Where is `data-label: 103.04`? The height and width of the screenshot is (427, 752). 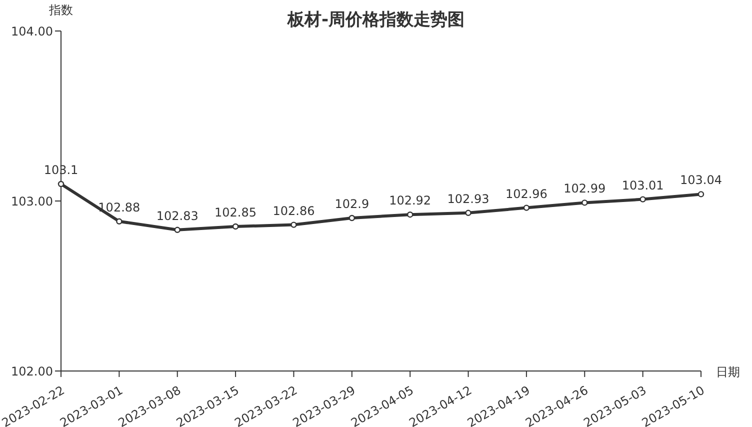 data-label: 103.04 is located at coordinates (701, 180).